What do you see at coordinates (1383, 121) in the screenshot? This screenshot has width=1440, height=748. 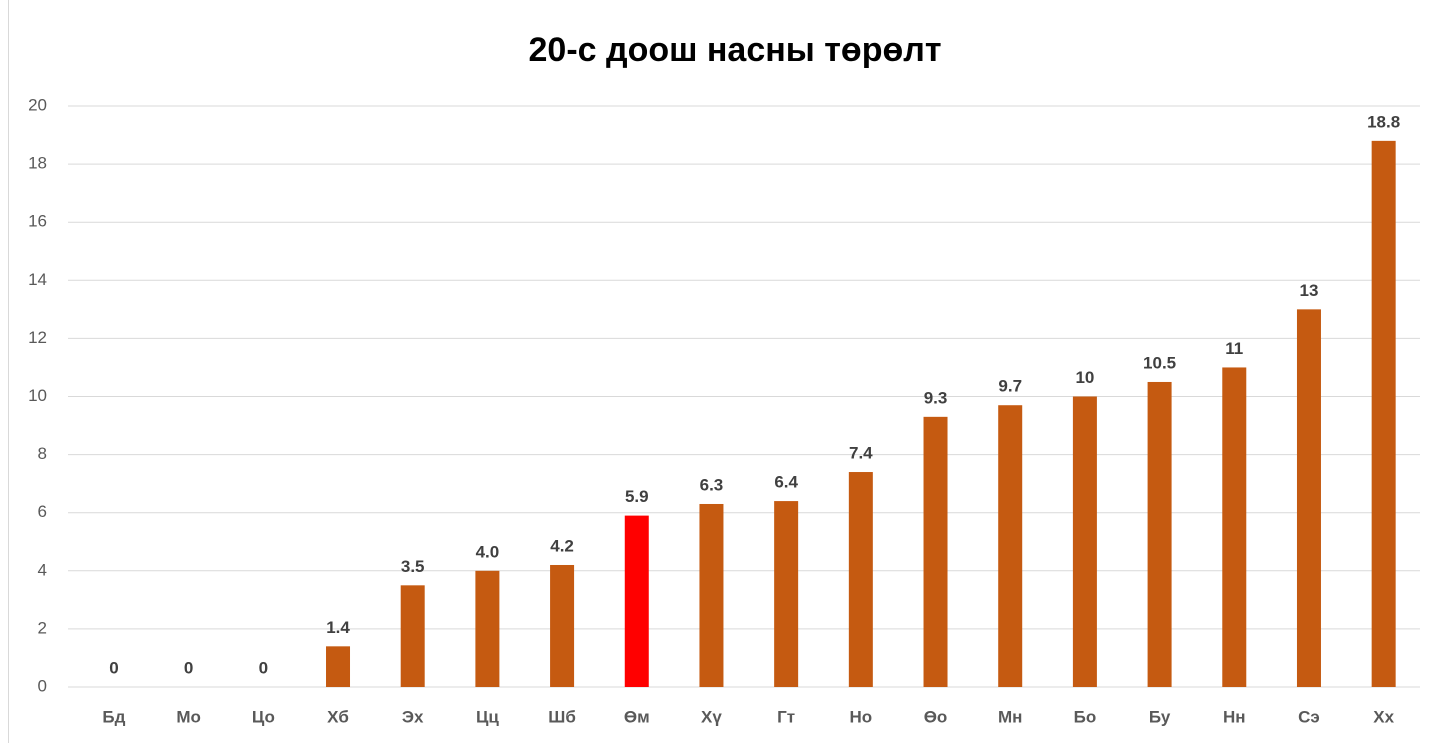 I see `data-label: 18.8` at bounding box center [1383, 121].